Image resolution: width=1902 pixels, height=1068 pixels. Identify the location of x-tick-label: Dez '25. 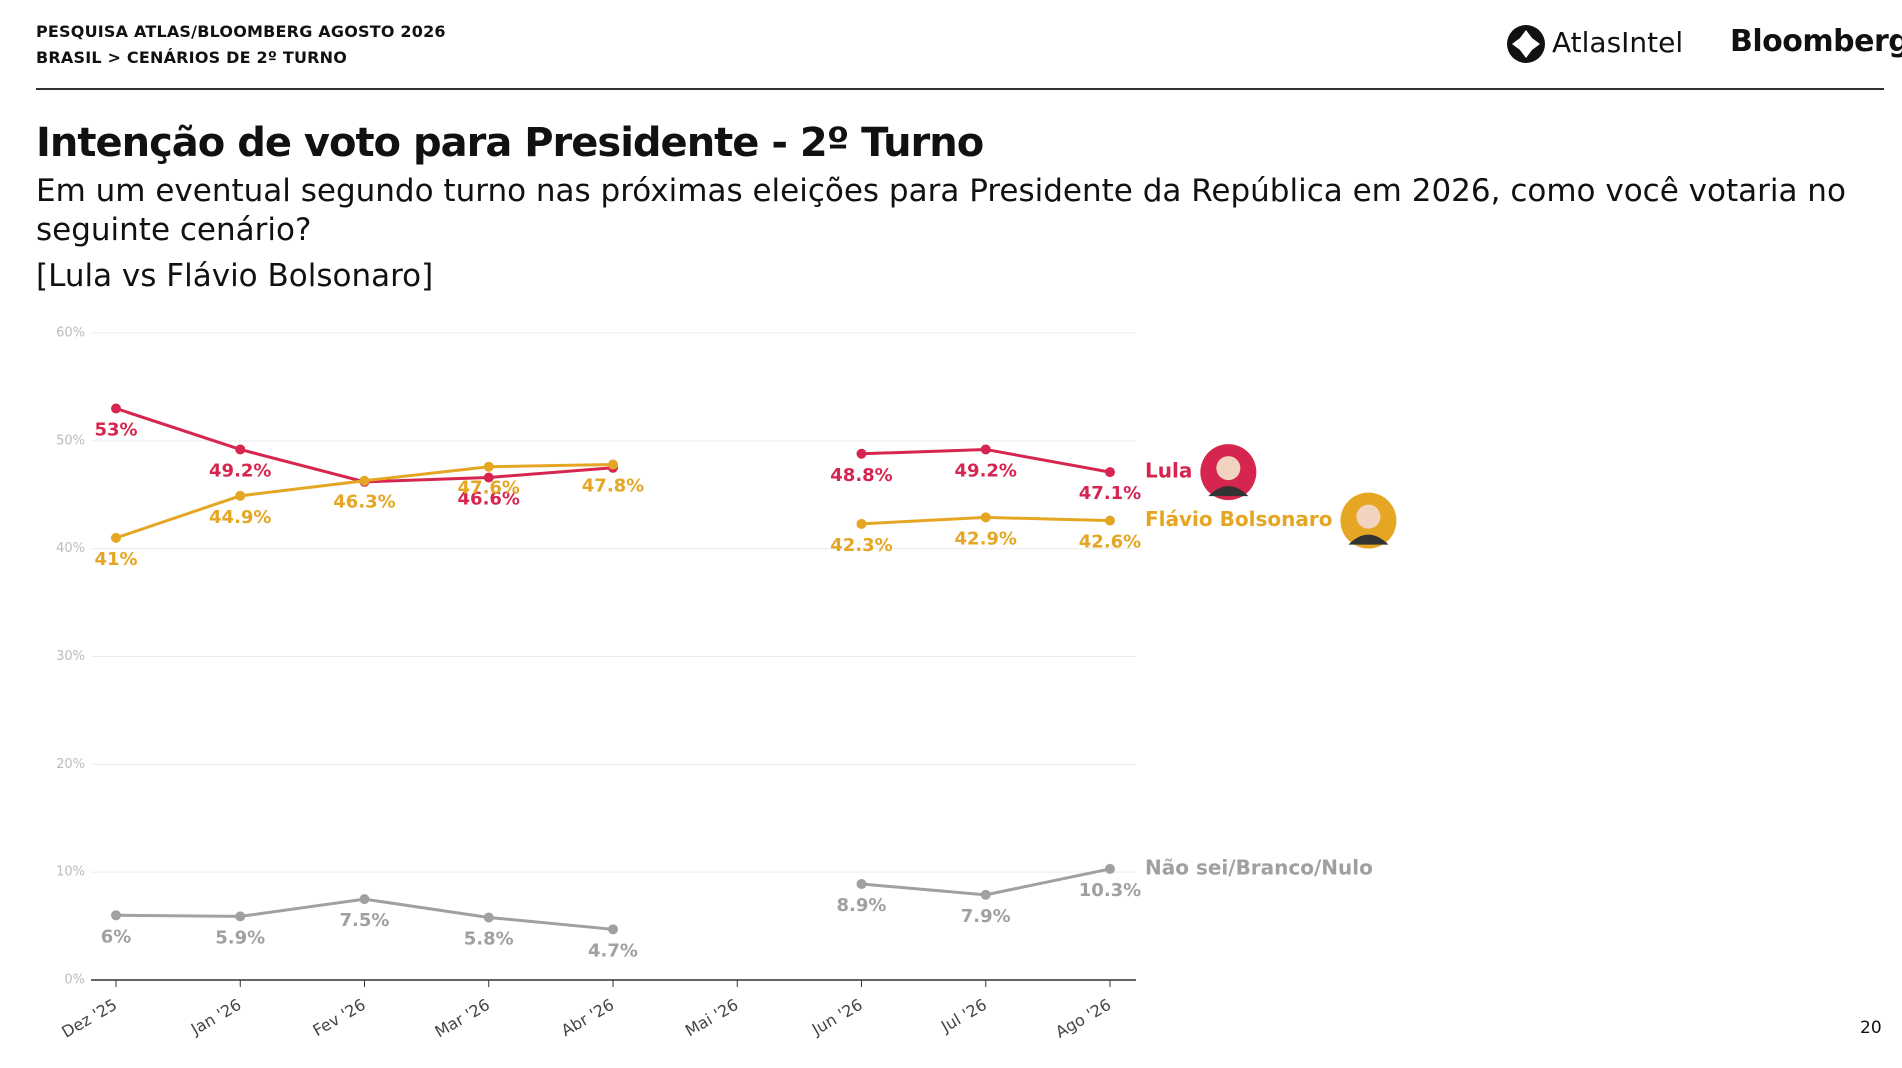
(89, 1018).